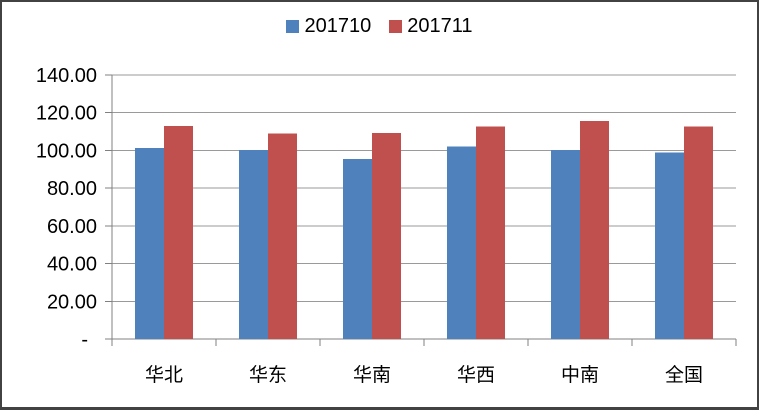 This screenshot has width=759, height=410. I want to click on bar-201710-华东, so click(253, 244).